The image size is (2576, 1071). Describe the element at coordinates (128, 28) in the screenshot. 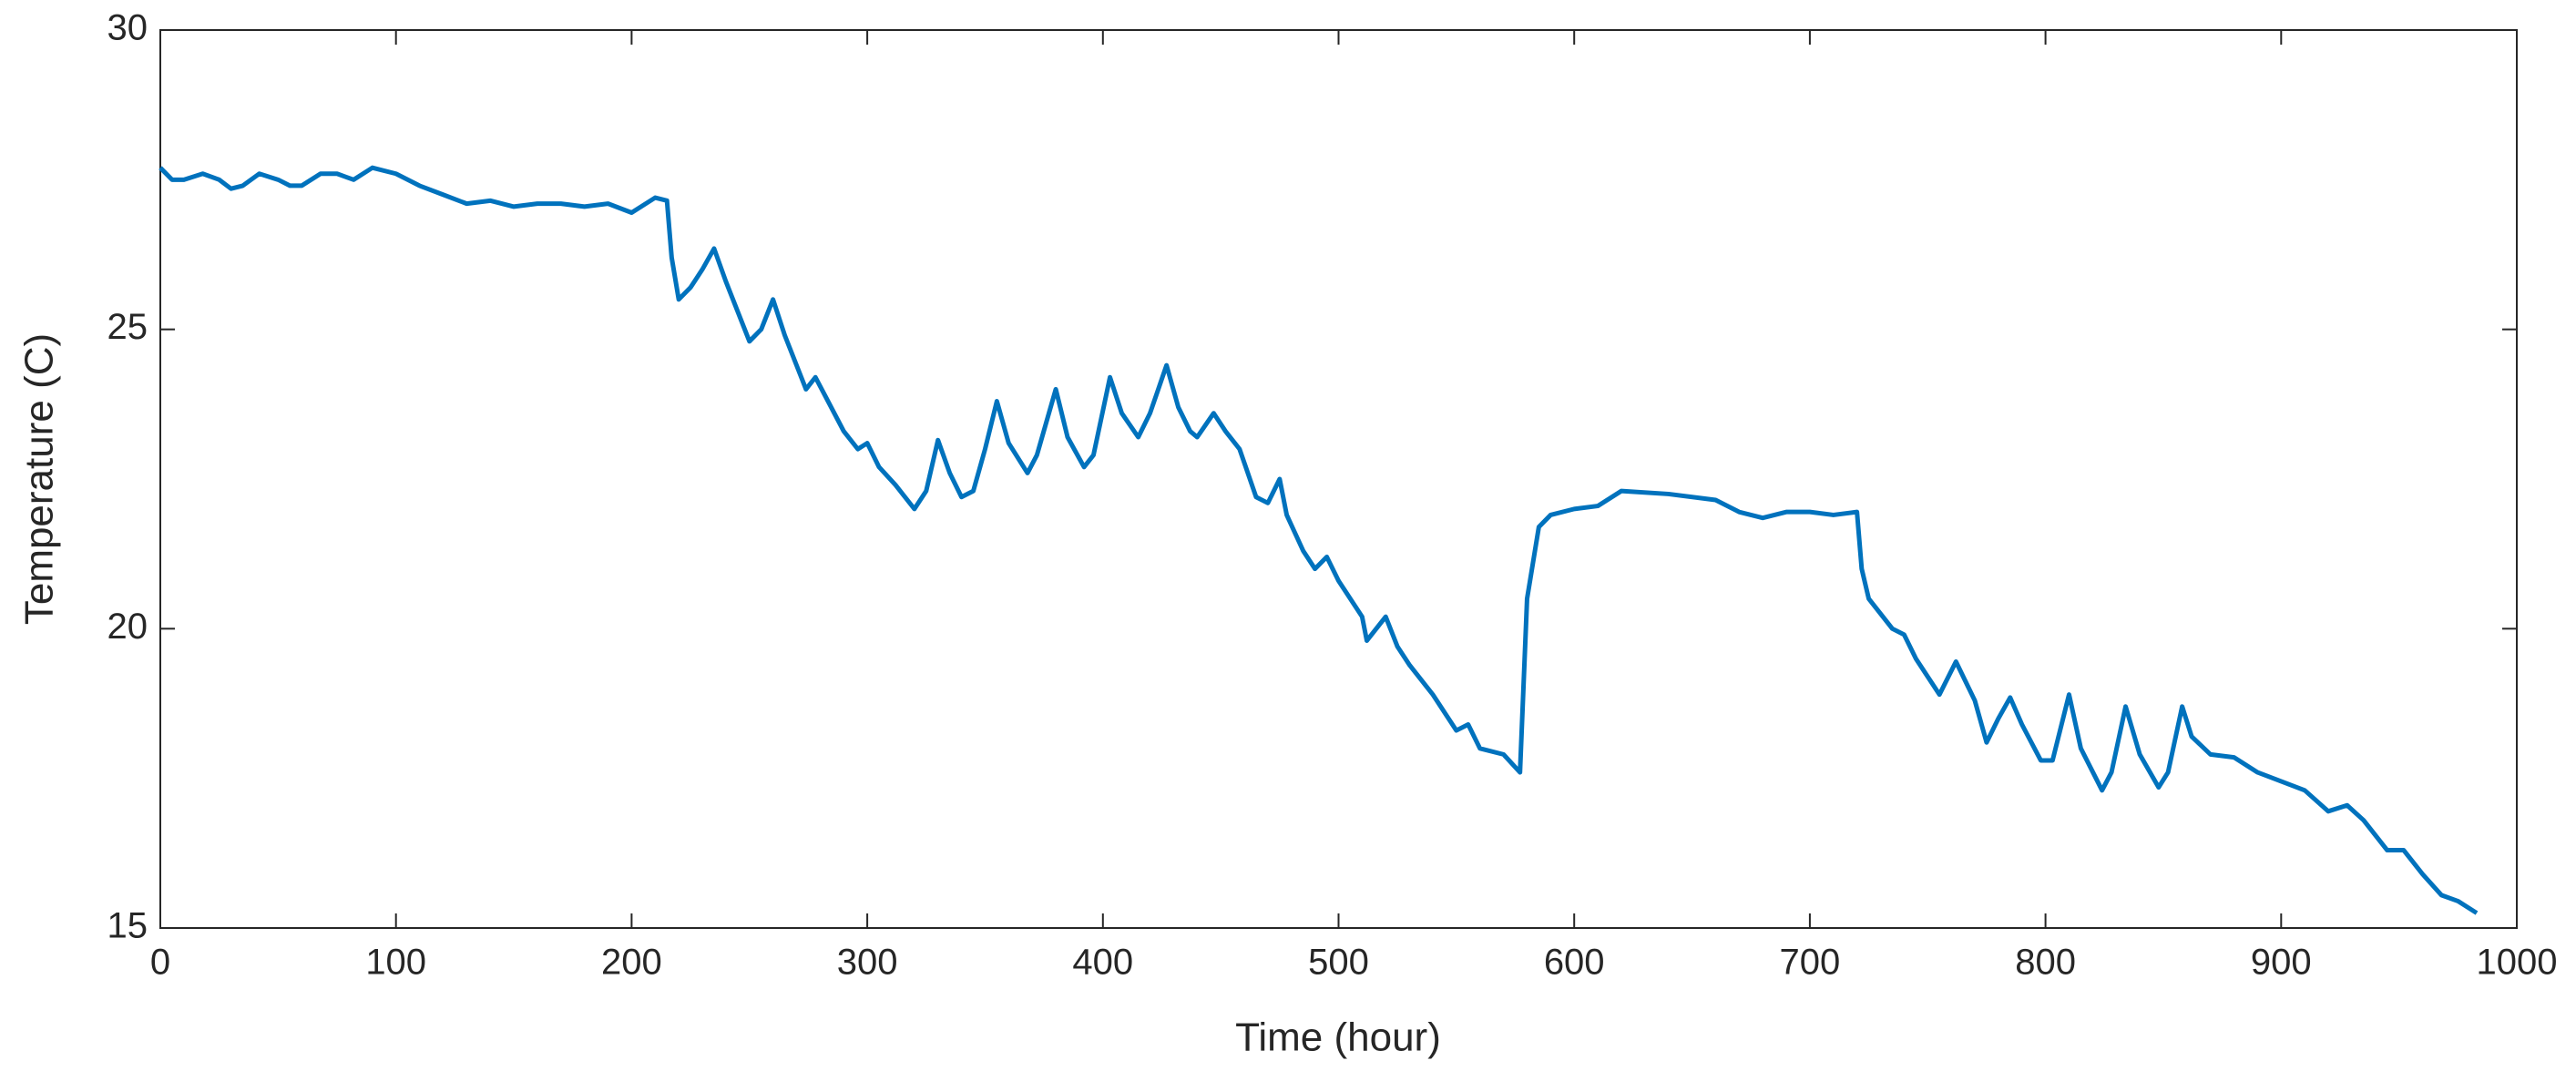

I see `y-tick-label: 30` at that location.